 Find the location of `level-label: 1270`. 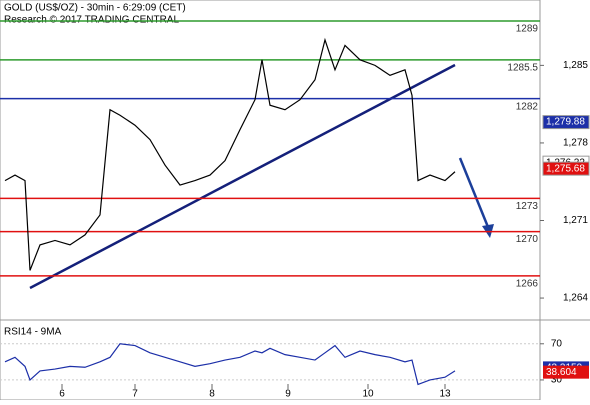

level-label: 1270 is located at coordinates (527, 239).